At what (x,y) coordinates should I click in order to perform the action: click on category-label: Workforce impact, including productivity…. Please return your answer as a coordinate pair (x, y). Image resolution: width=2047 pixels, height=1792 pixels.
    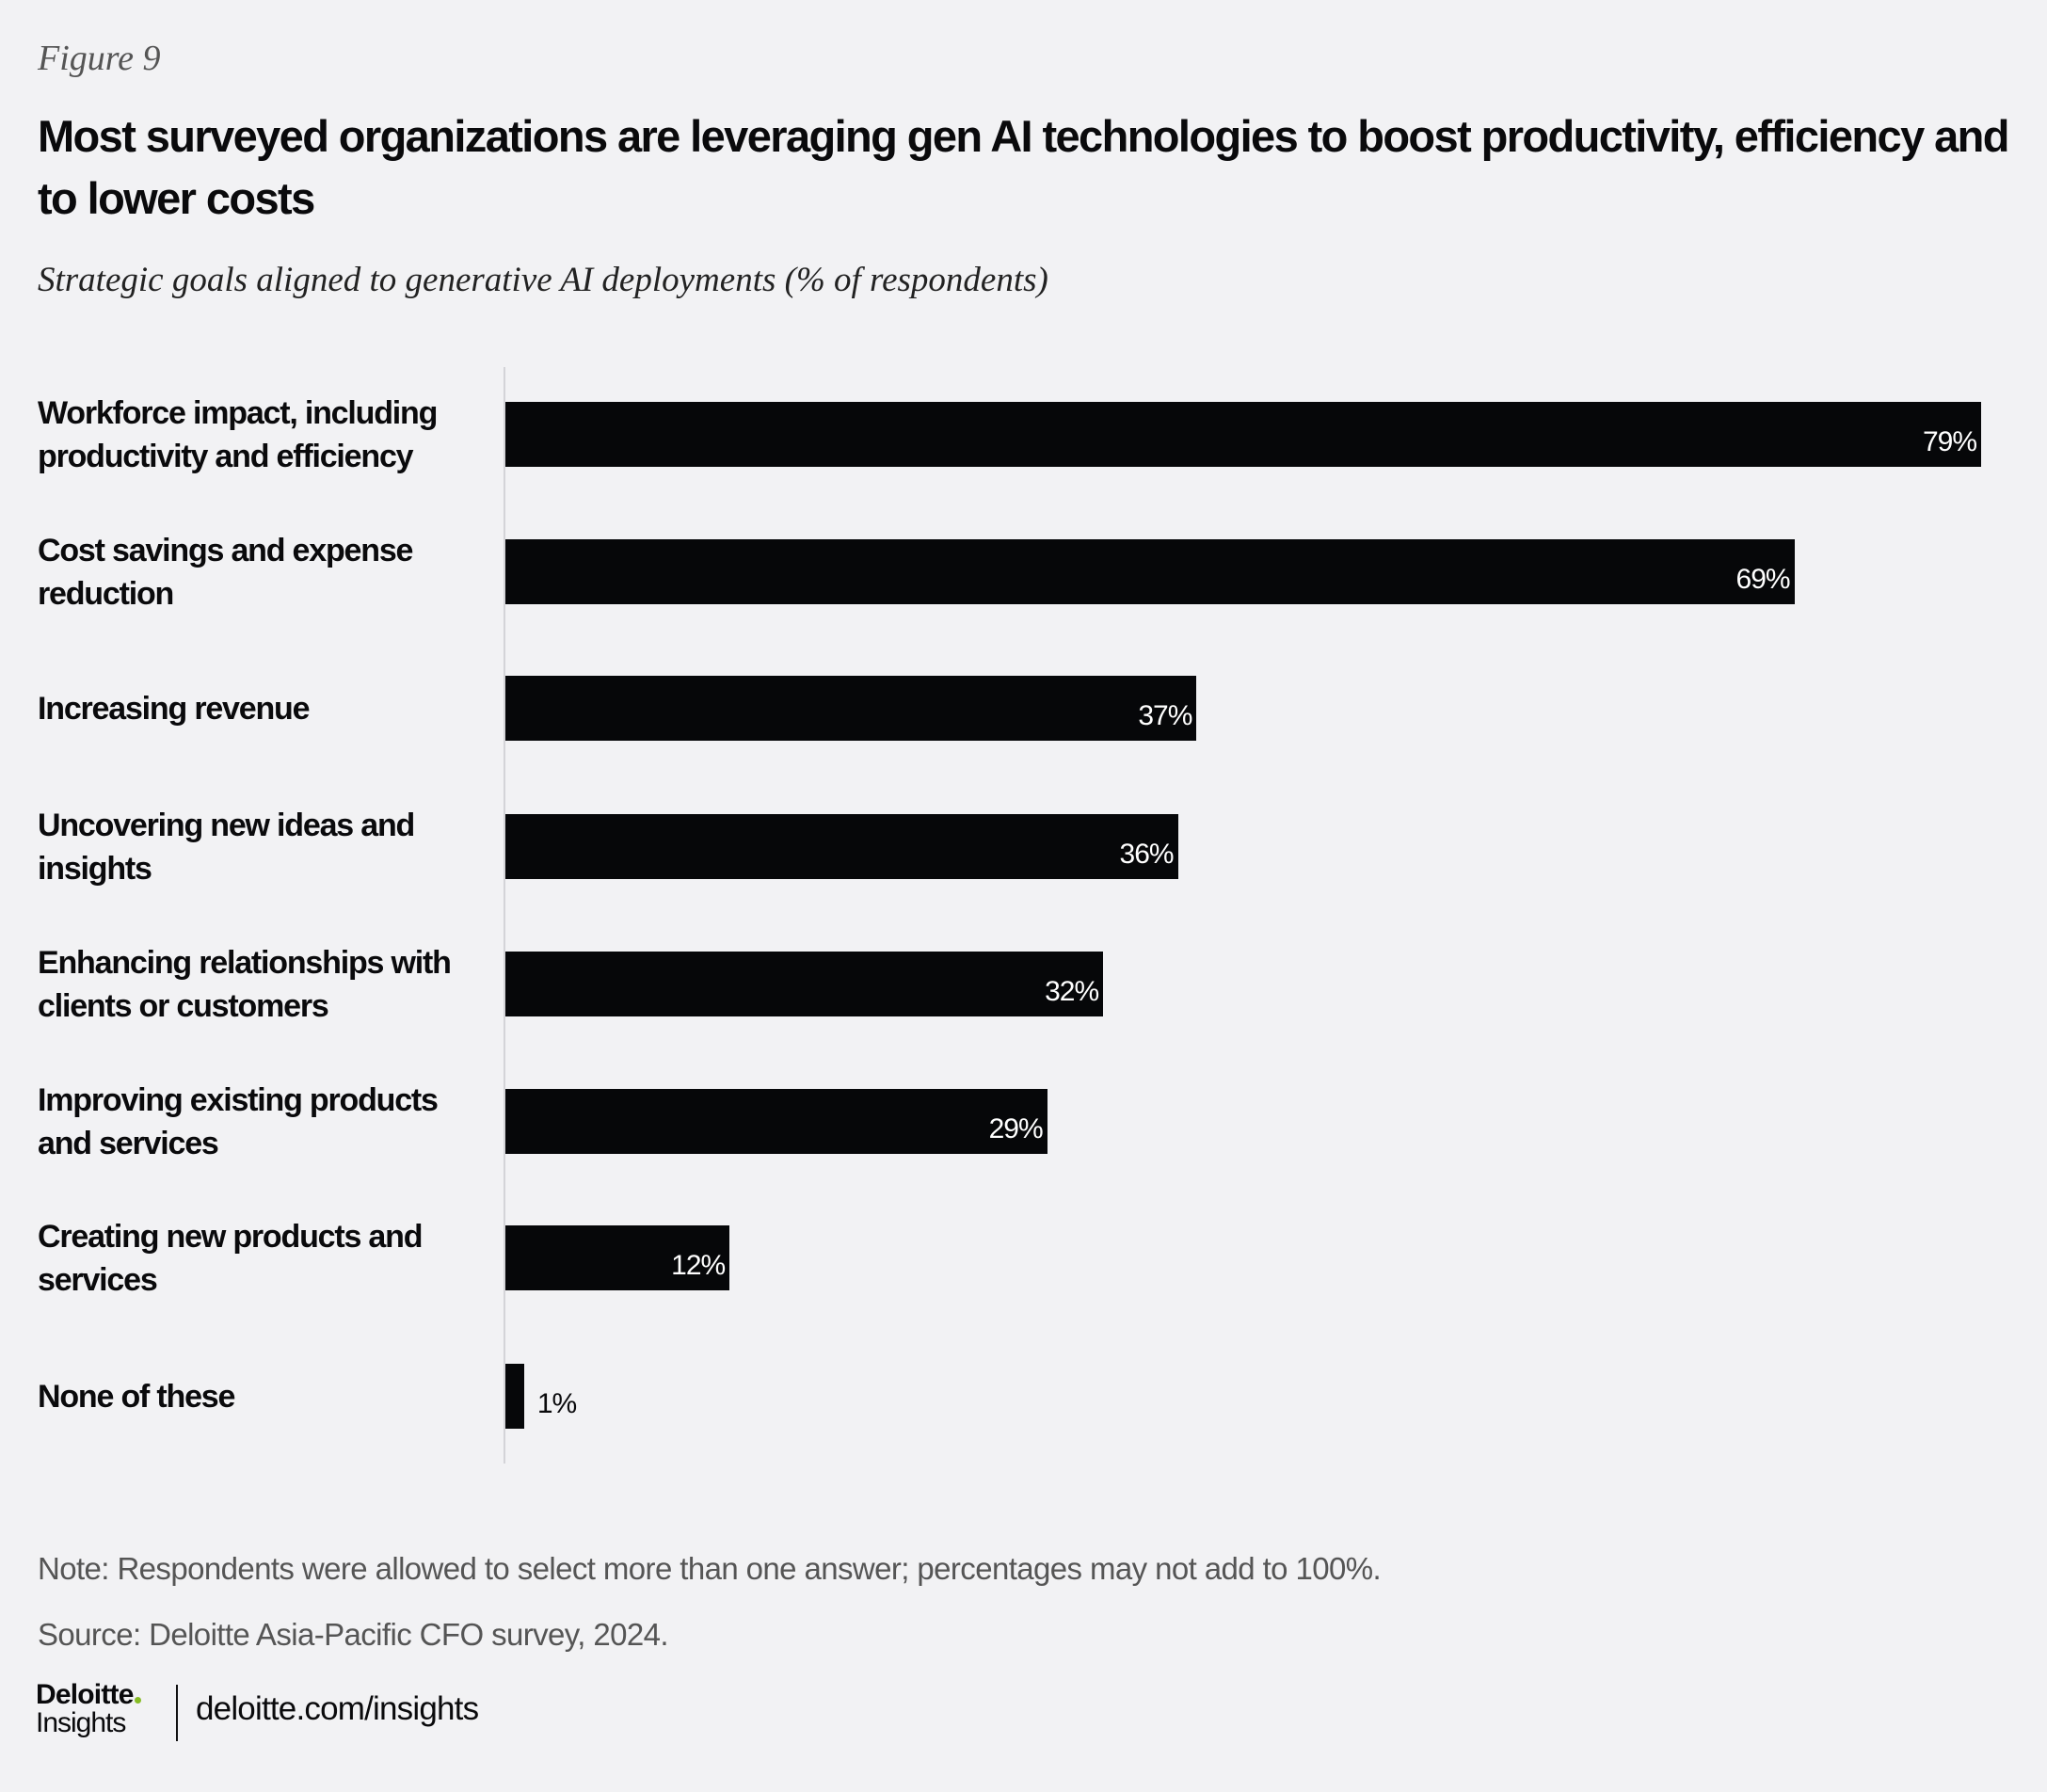
    Looking at the image, I should click on (238, 434).